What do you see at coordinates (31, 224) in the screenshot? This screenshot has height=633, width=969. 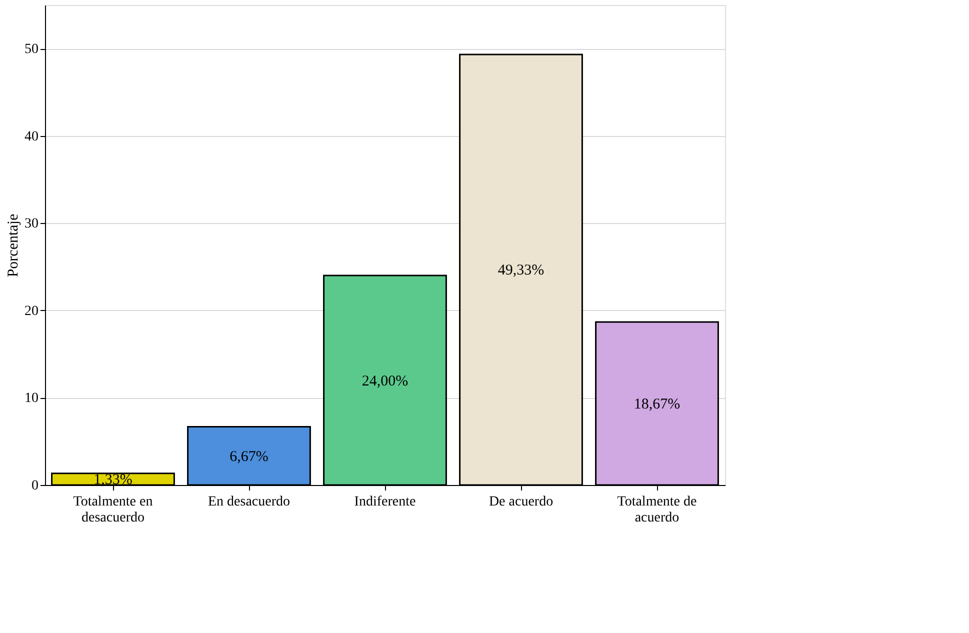 I see `y-tick-label: 30` at bounding box center [31, 224].